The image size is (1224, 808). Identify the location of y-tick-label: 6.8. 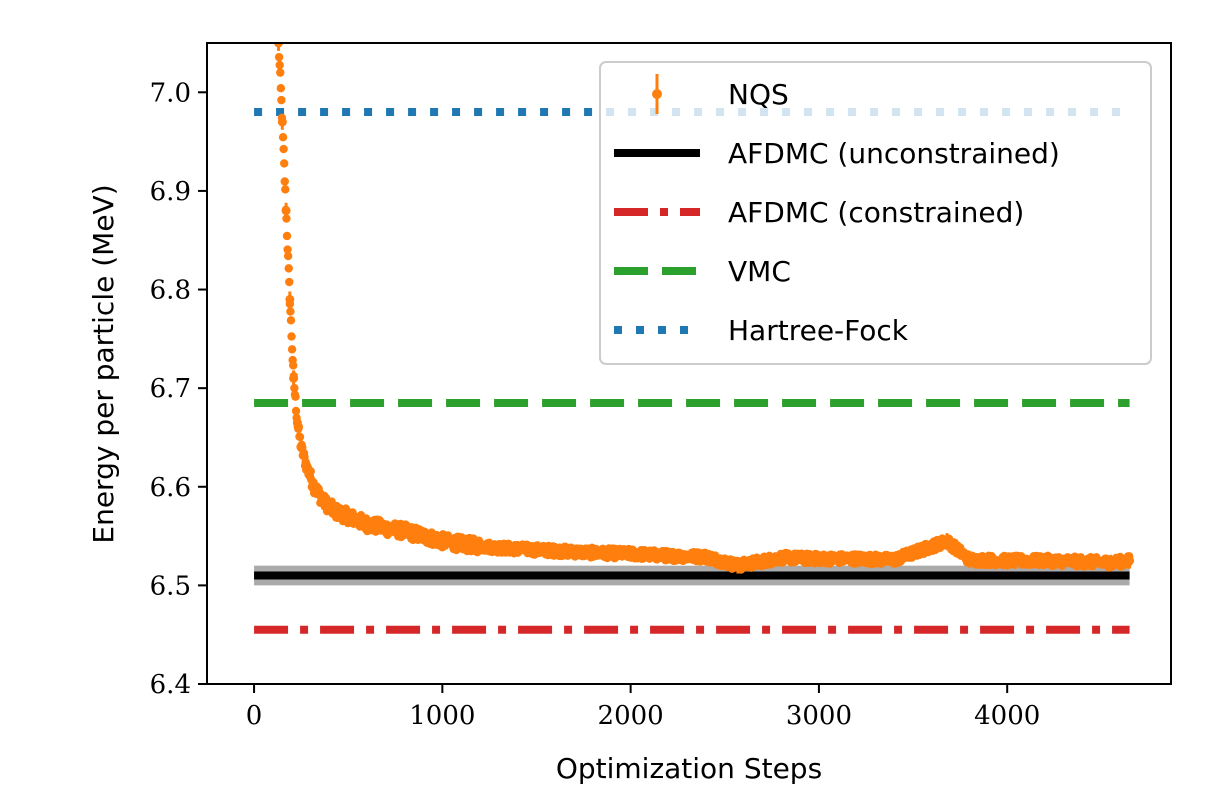
(170, 291).